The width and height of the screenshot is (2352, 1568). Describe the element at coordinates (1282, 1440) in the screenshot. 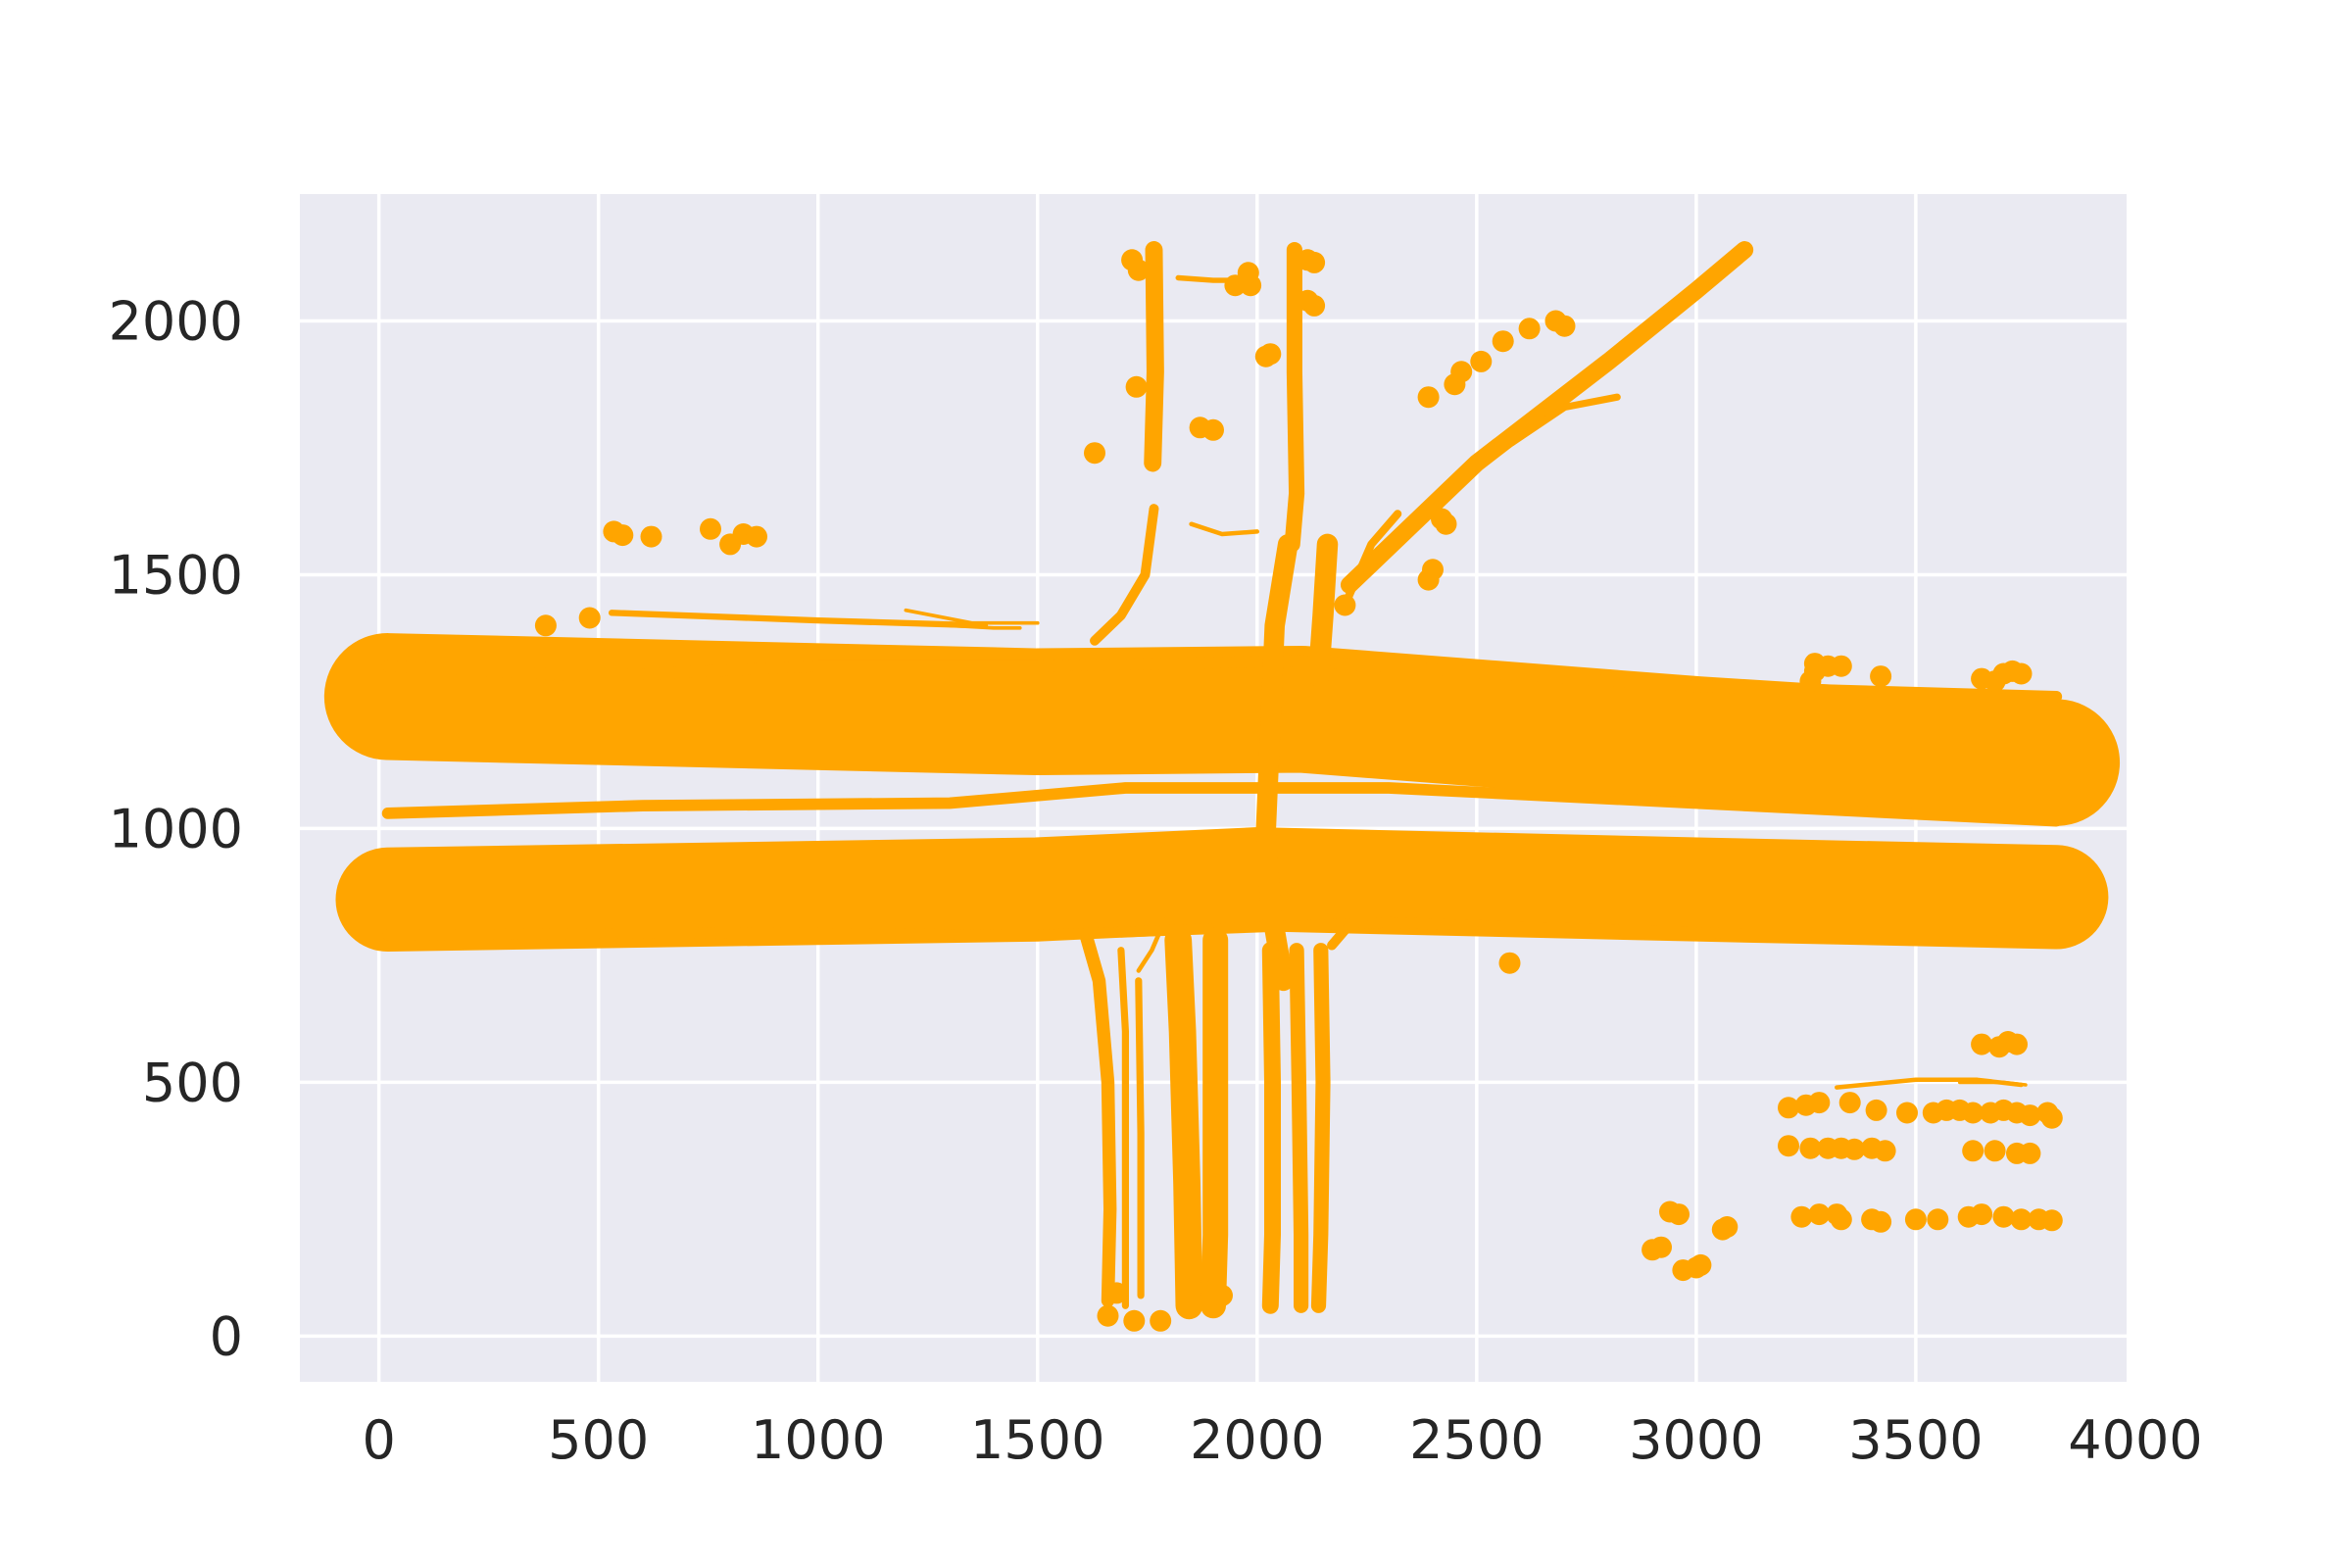

I see `x-axis-tick-labels: 0 500 1000 1500 2000 2500 3000 3500 4000` at that location.